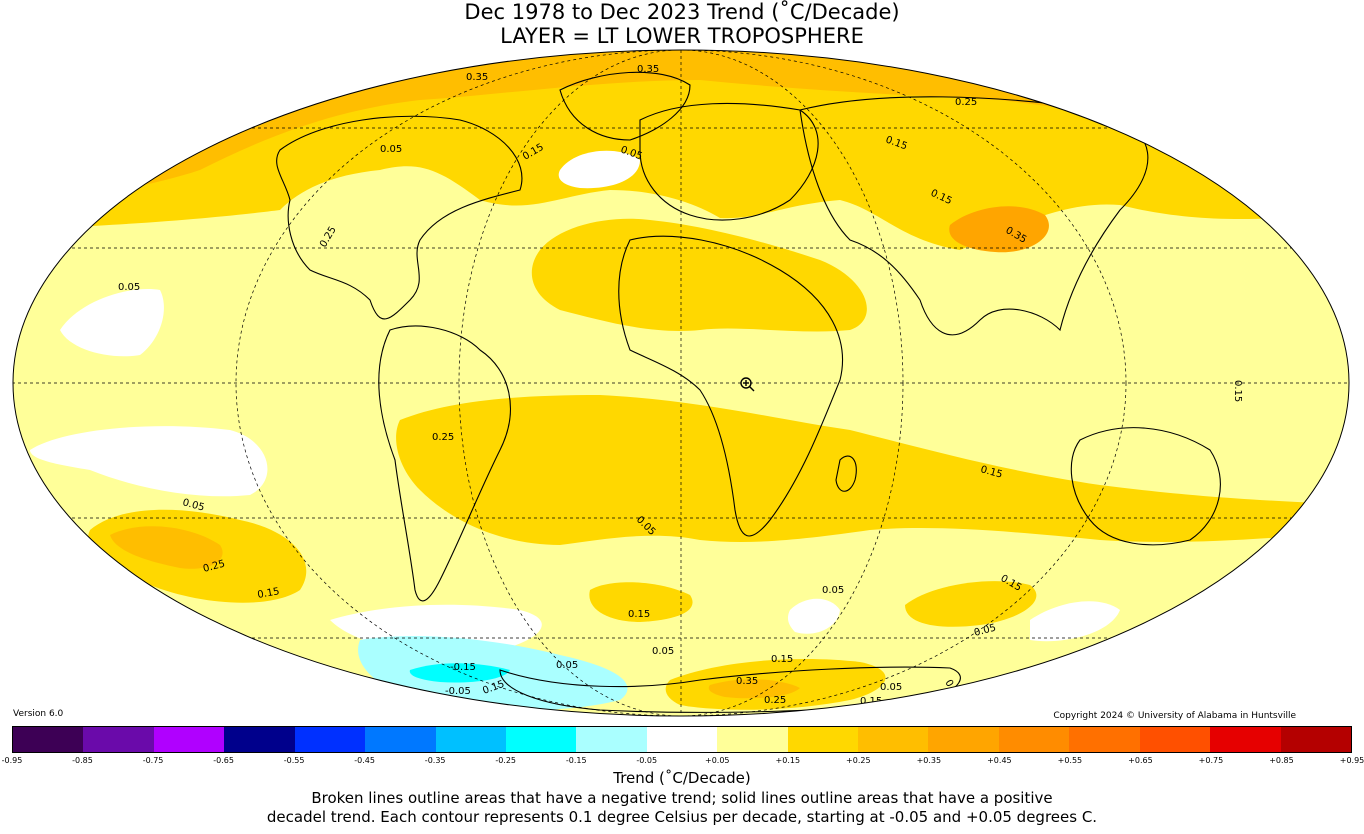  What do you see at coordinates (747, 384) in the screenshot?
I see `zoom-cursor-icon` at bounding box center [747, 384].